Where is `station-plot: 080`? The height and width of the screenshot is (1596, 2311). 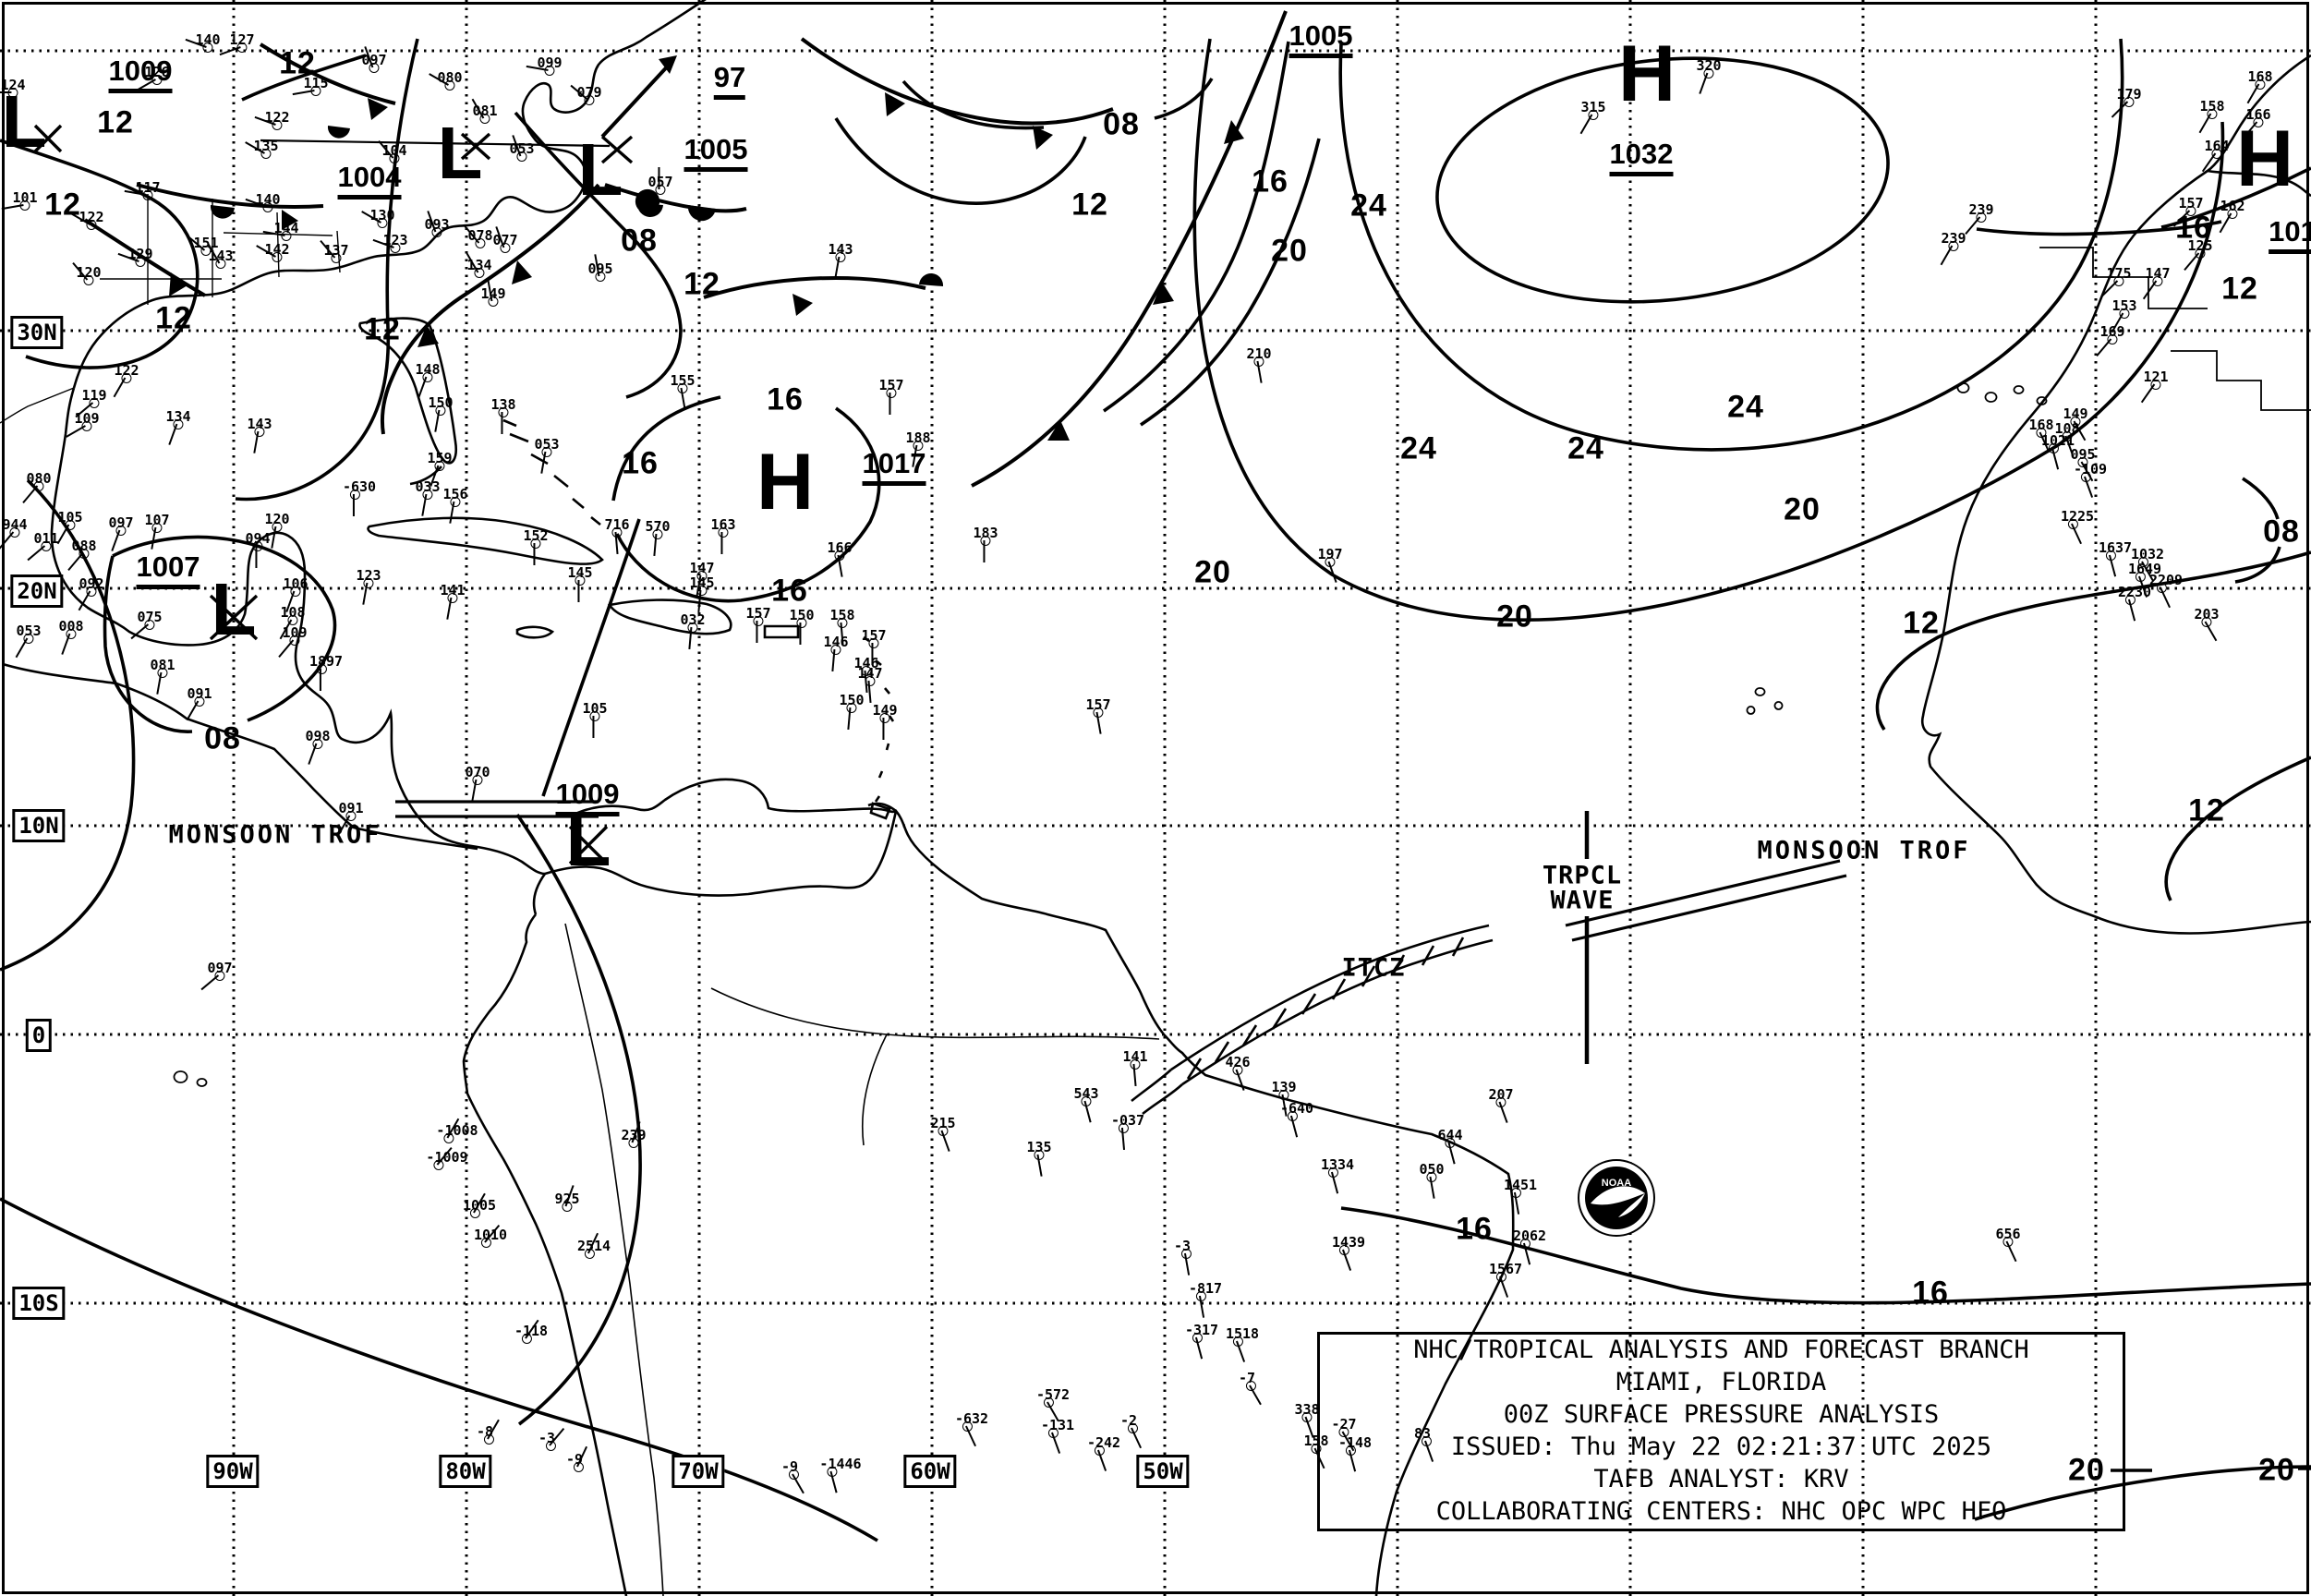 station-plot: 080 is located at coordinates (37, 487).